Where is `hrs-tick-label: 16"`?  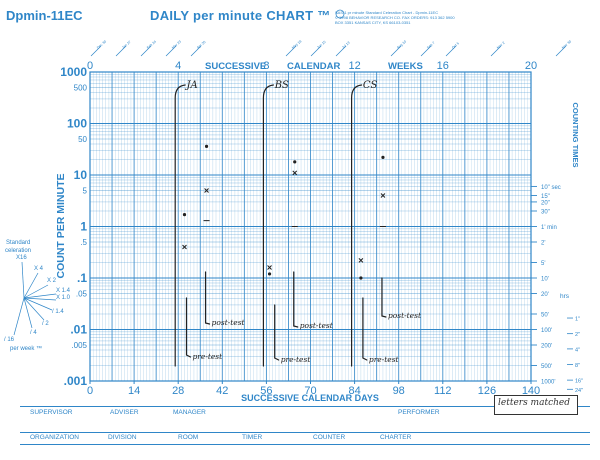 hrs-tick-label: 16" is located at coordinates (579, 382).